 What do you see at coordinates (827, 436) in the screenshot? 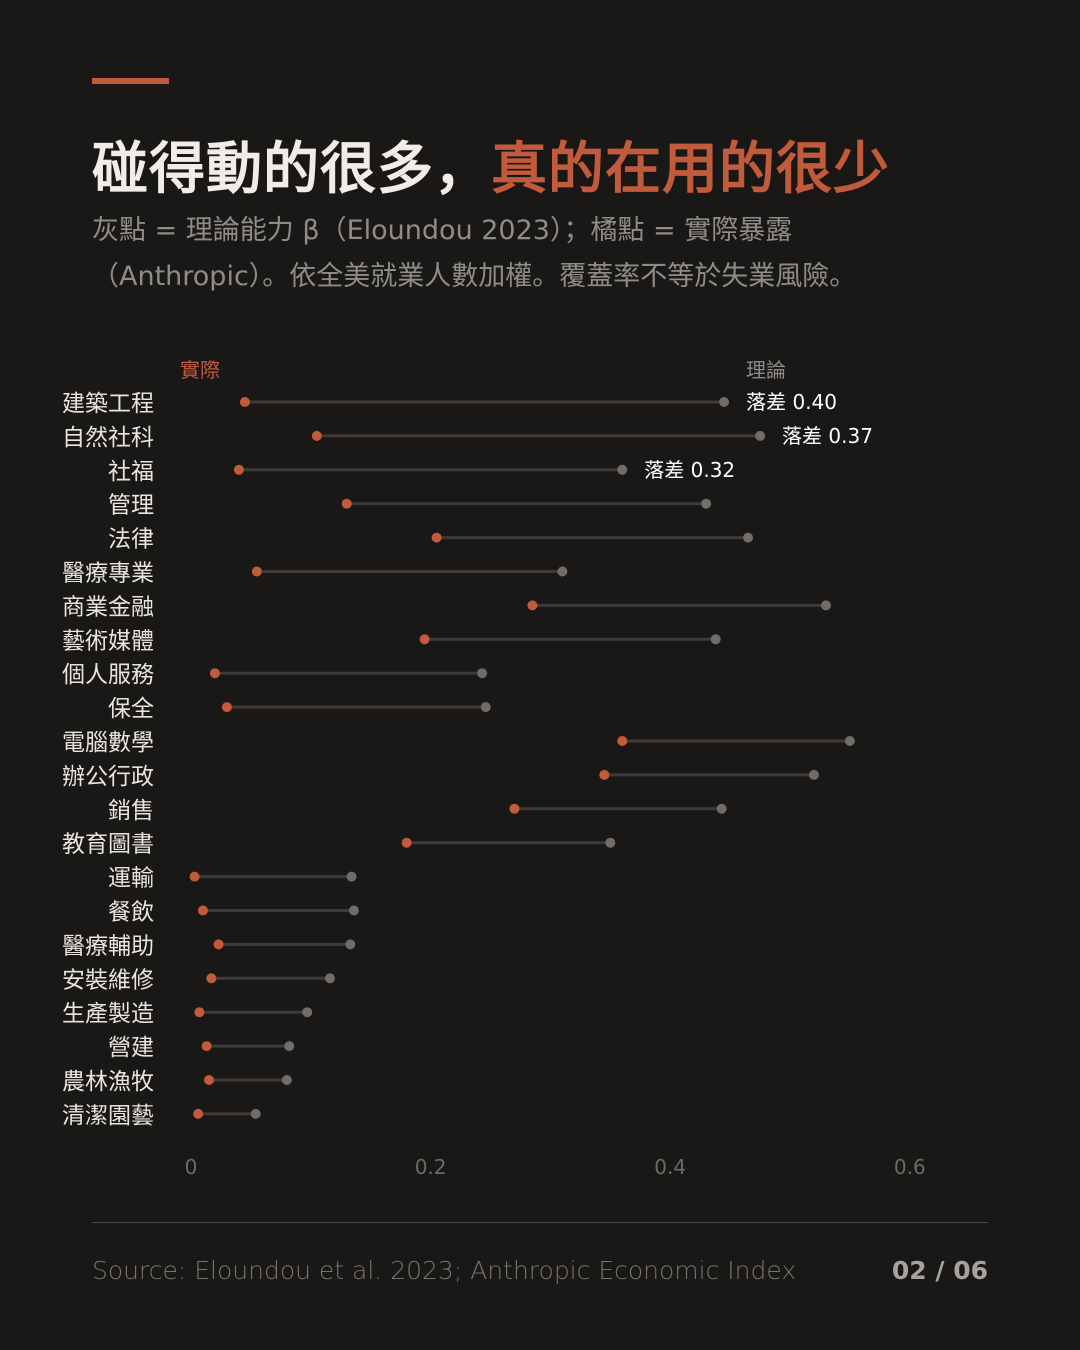
I see `gap-annotation: 落差 0.37` at bounding box center [827, 436].